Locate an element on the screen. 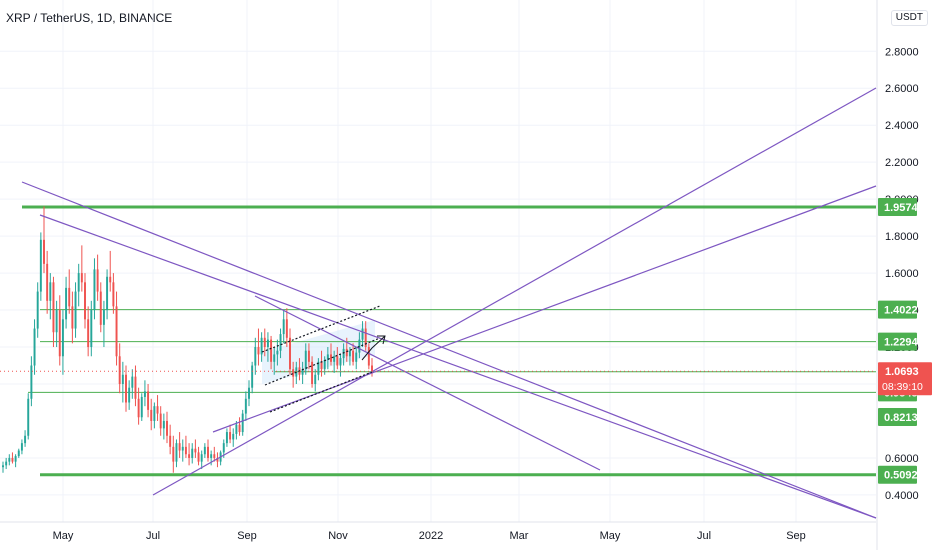  channel-mid-dotted is located at coordinates (322, 361).